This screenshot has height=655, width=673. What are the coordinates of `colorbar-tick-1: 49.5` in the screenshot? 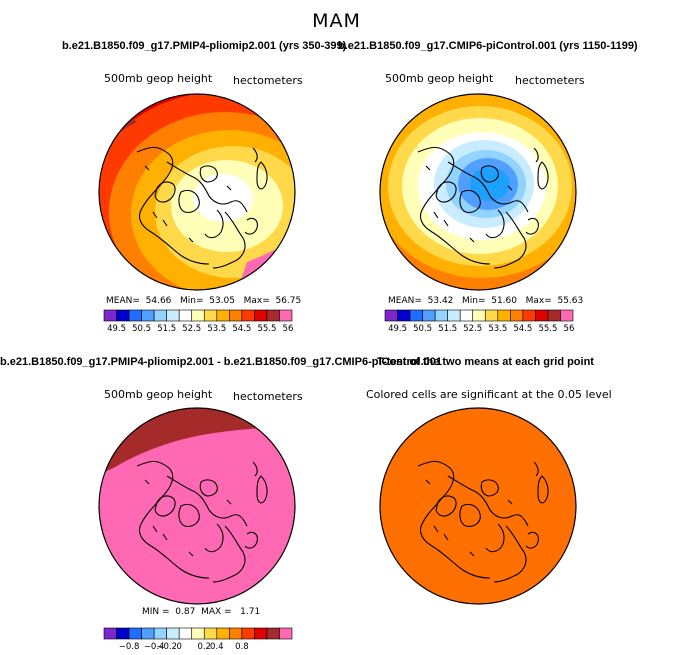 It's located at (116, 329).